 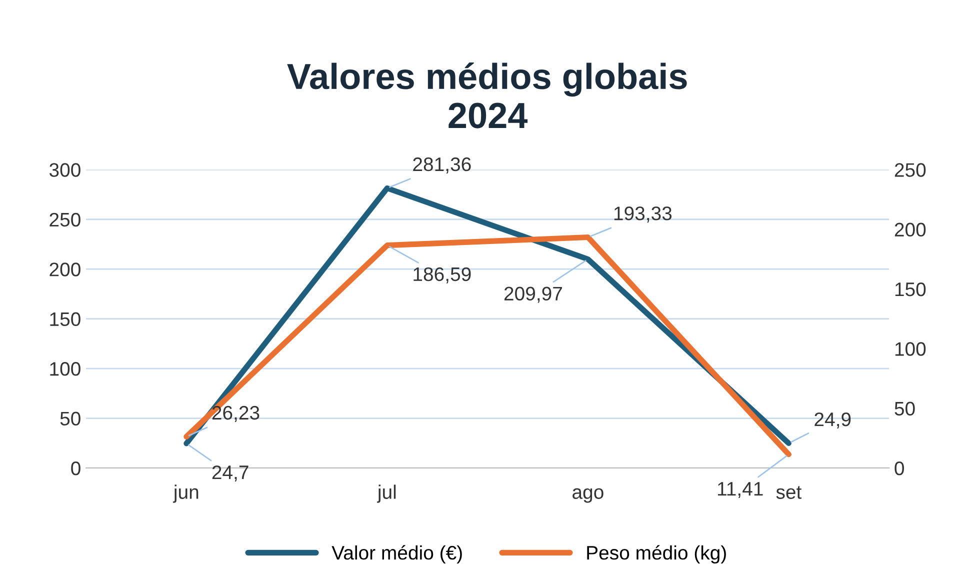 I want to click on y-tick-label: 300, so click(x=64, y=170).